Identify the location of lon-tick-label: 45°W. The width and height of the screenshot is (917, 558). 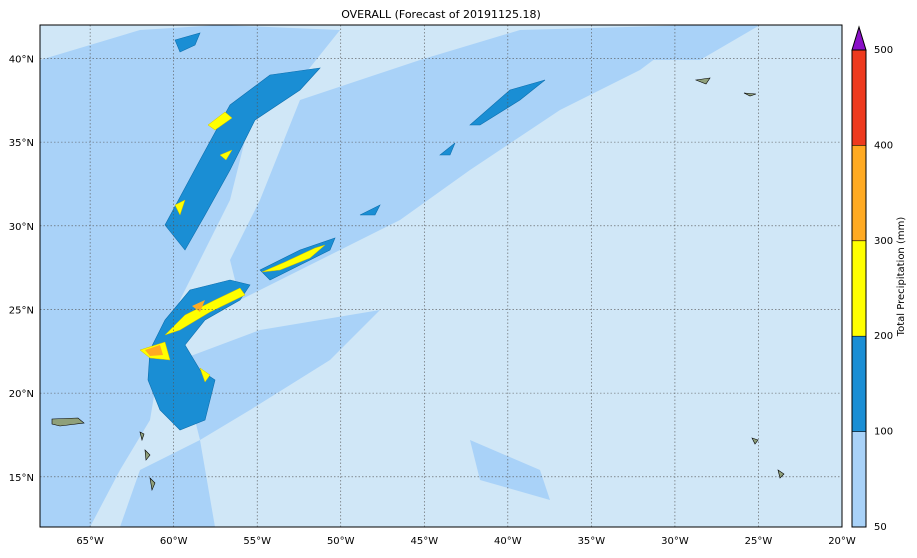
(424, 541).